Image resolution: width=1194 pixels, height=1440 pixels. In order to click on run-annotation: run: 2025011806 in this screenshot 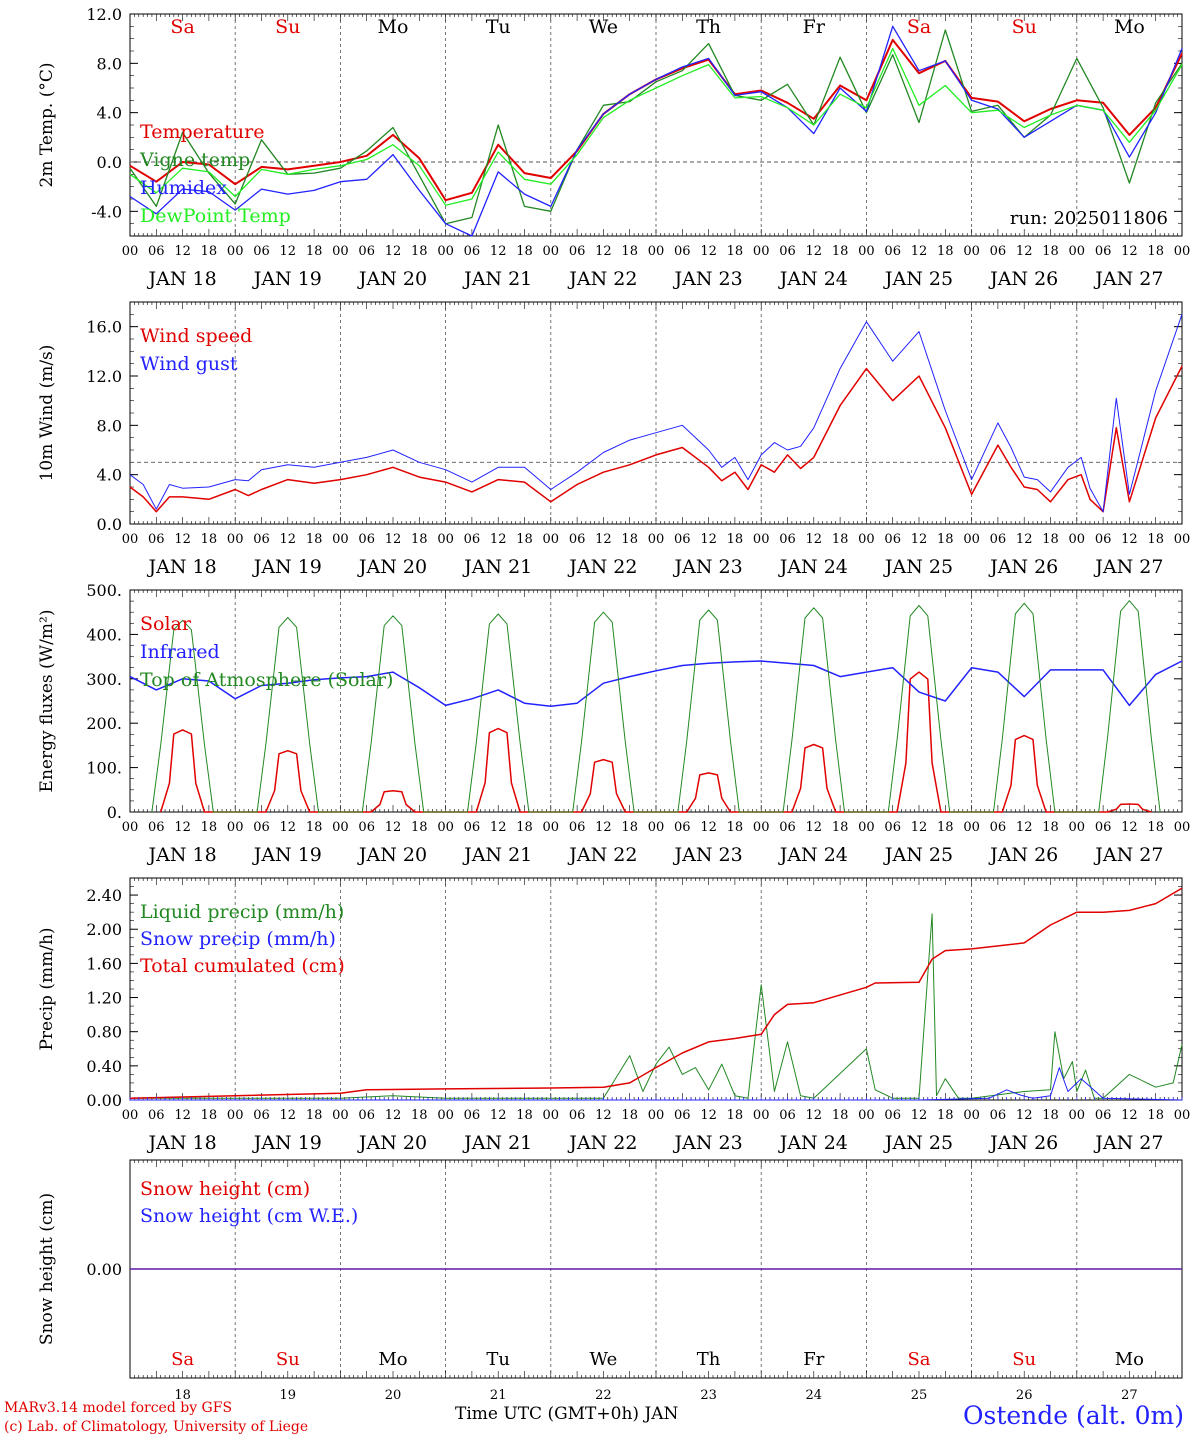, I will do `click(1089, 218)`.